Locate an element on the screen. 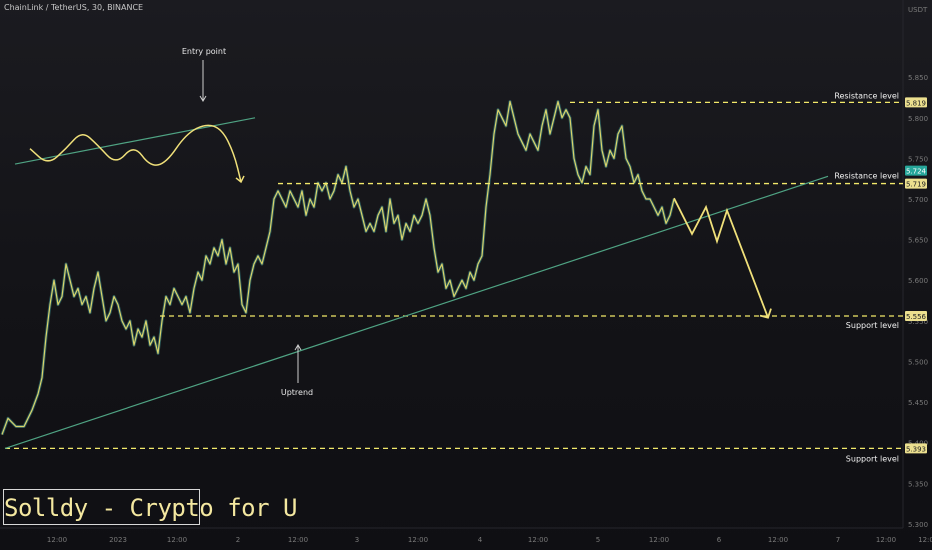 This screenshot has width=932, height=550. price-tag-support-lower-bg is located at coordinates (916, 448).